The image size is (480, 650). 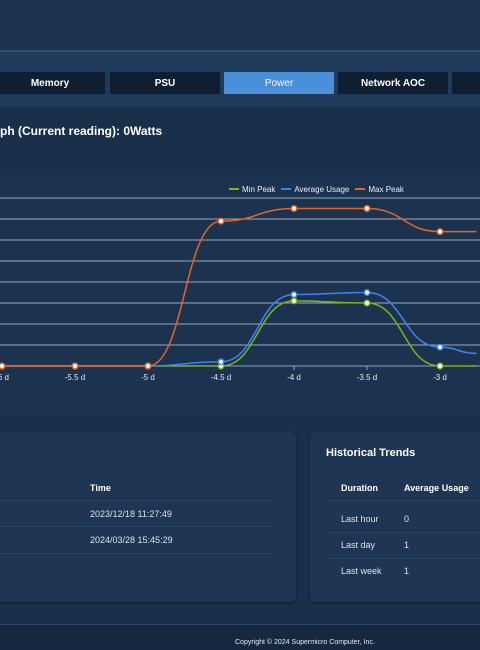 What do you see at coordinates (358, 545) in the screenshot?
I see `trend-duration-day: Last day` at bounding box center [358, 545].